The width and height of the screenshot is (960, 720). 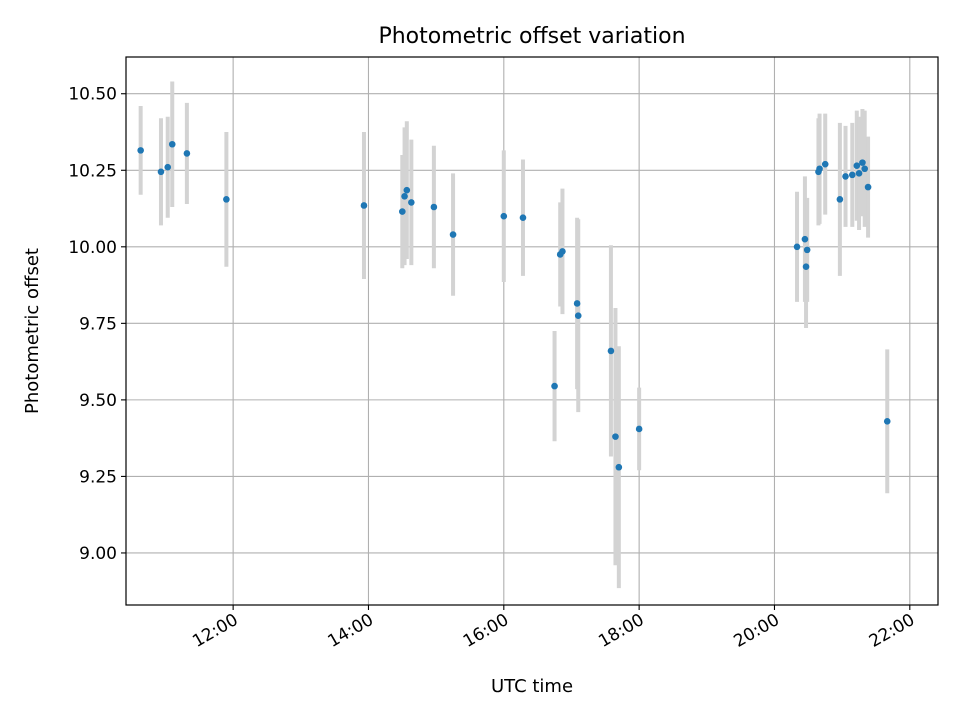 I want to click on y-tick-label: 9.25, so click(x=98, y=477).